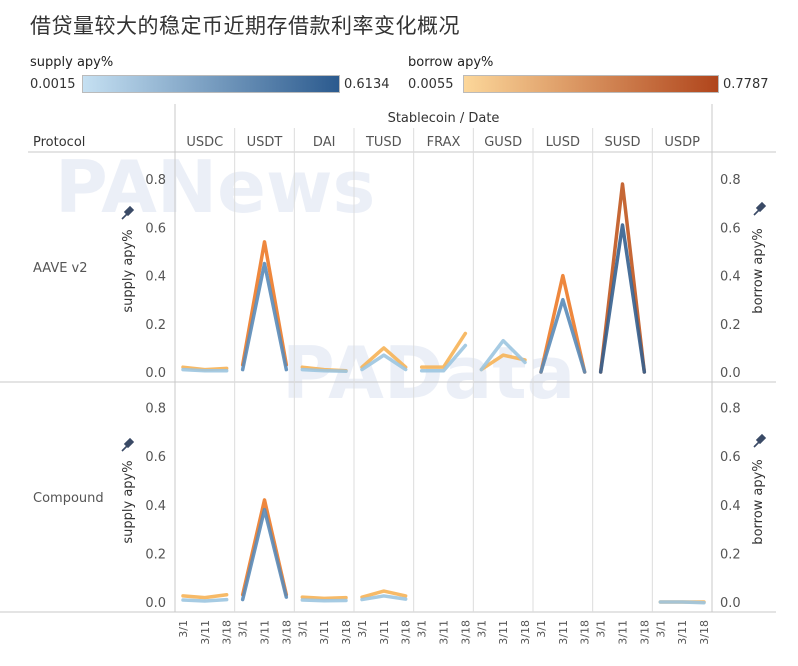 The width and height of the screenshot is (798, 666). I want to click on watermark-panews: PANews, so click(215, 187).